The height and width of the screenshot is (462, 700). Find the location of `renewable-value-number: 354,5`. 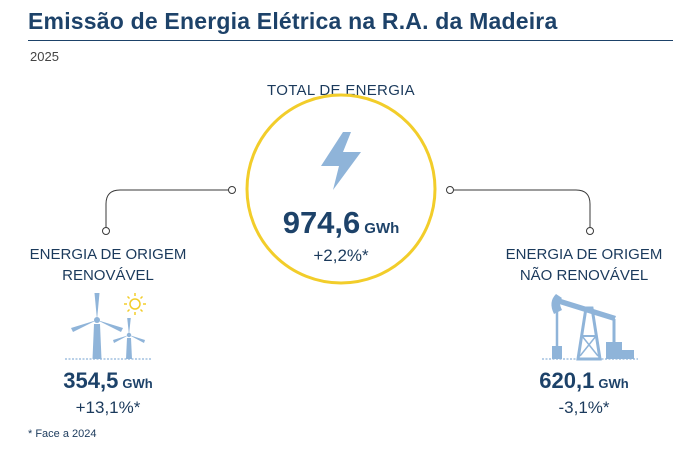

renewable-value-number: 354,5 is located at coordinates (91, 380).